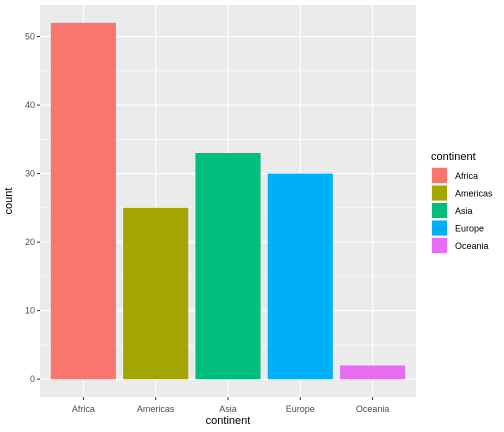  What do you see at coordinates (83, 201) in the screenshot?
I see `bar-africa` at bounding box center [83, 201].